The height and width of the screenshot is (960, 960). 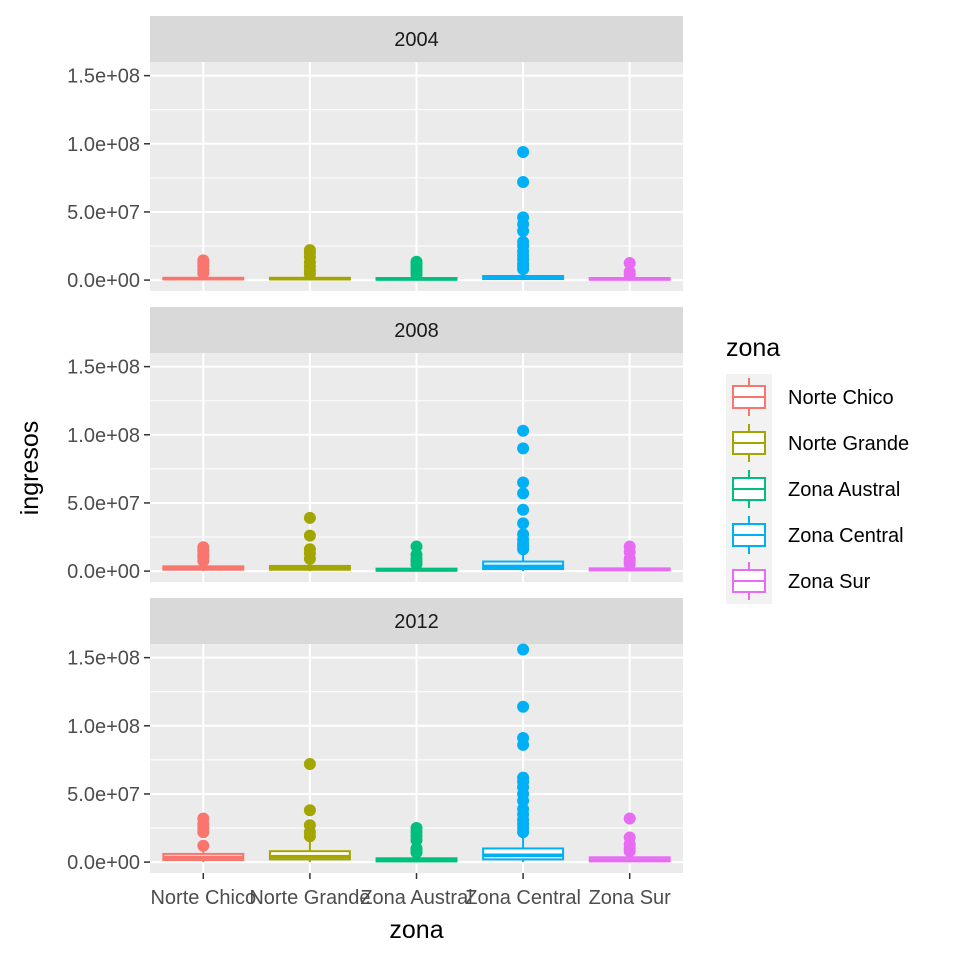 I want to click on x-tick-label: Norte Chico, so click(x=203, y=898).